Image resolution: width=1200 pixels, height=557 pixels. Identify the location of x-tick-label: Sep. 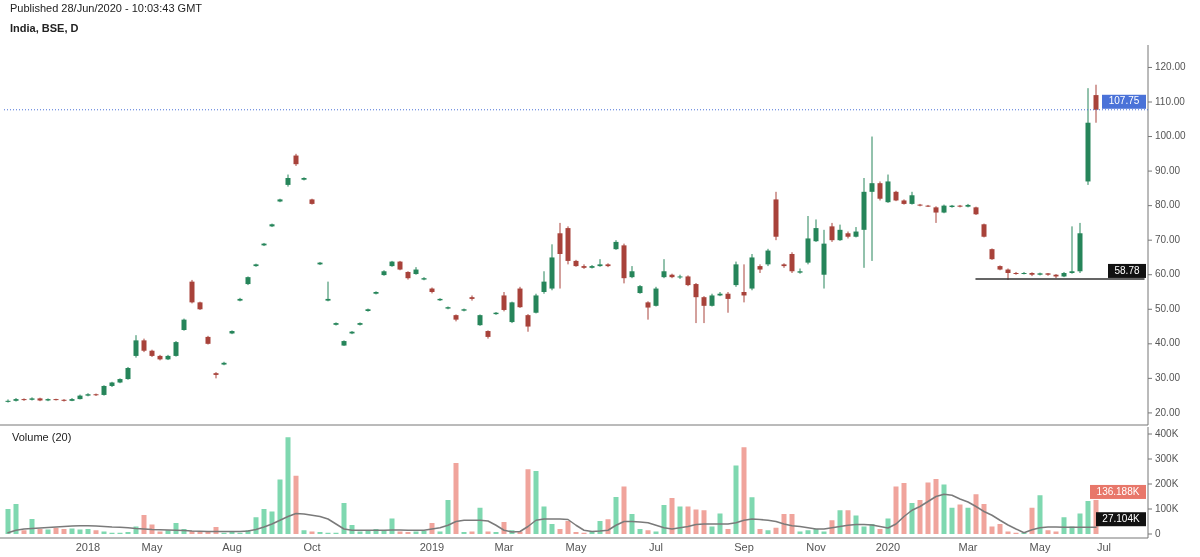
(744, 547).